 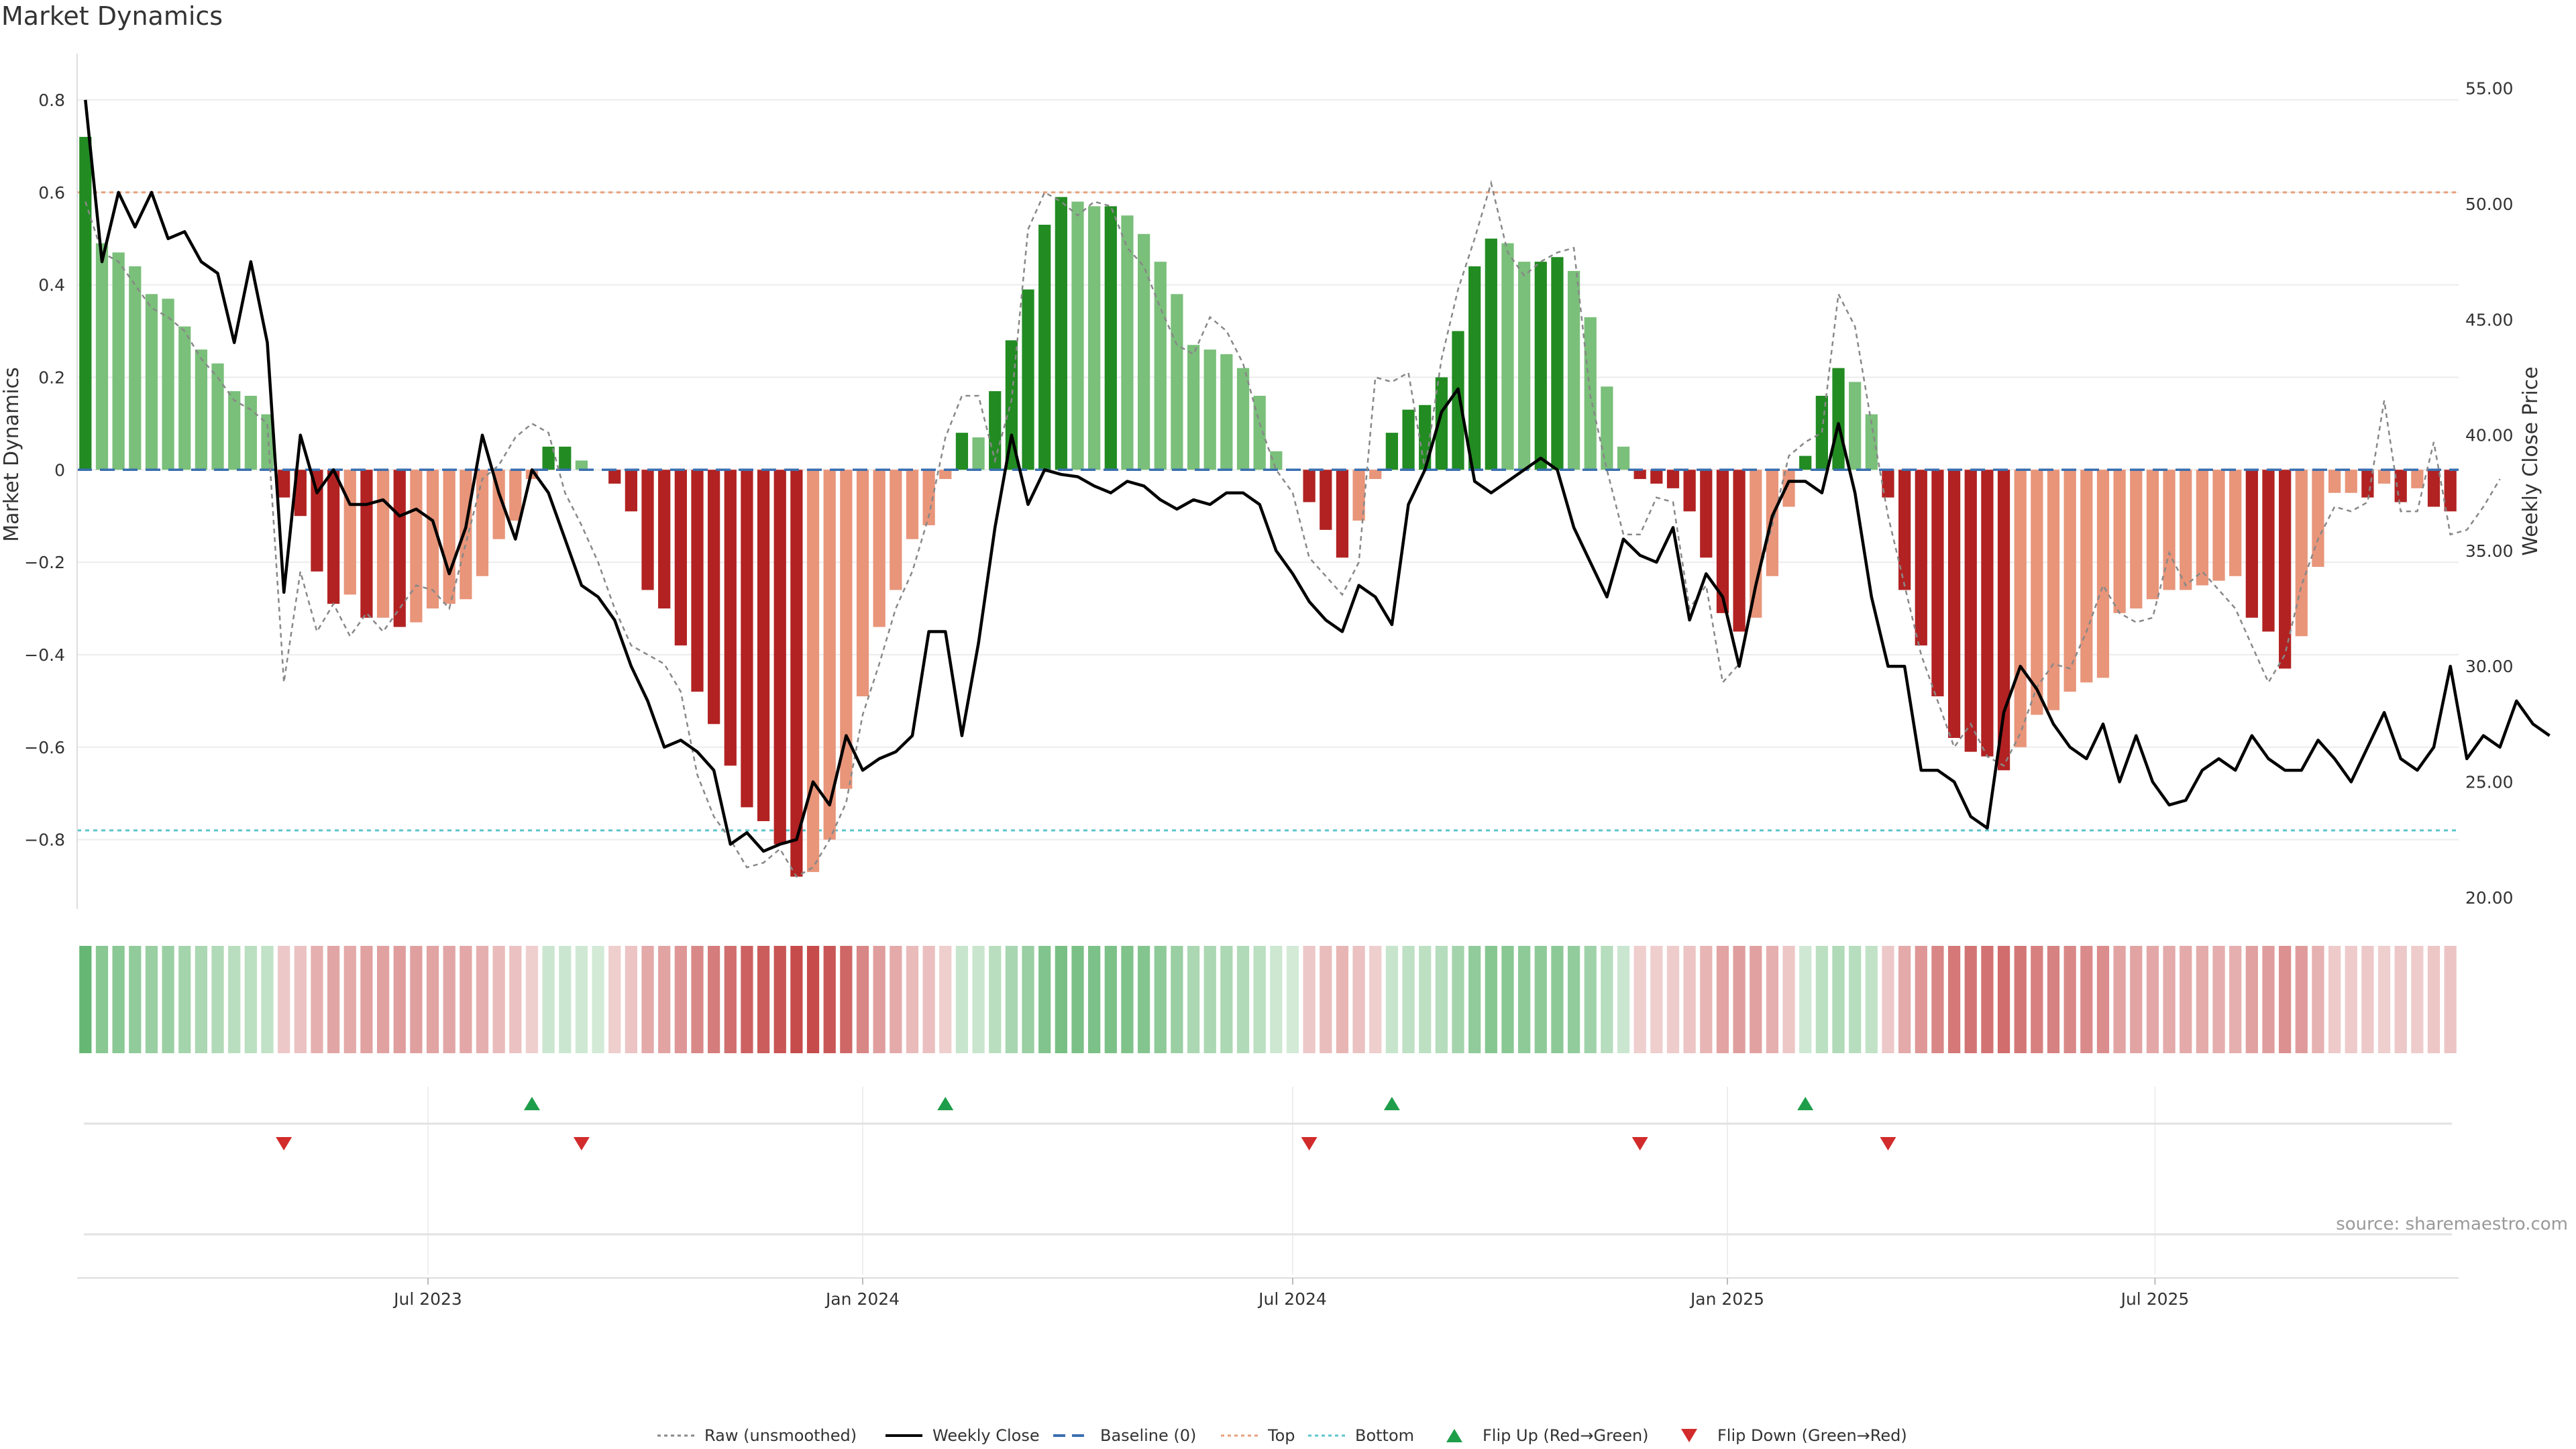 What do you see at coordinates (112, 16) in the screenshot?
I see `chart-title: Market Dynamics` at bounding box center [112, 16].